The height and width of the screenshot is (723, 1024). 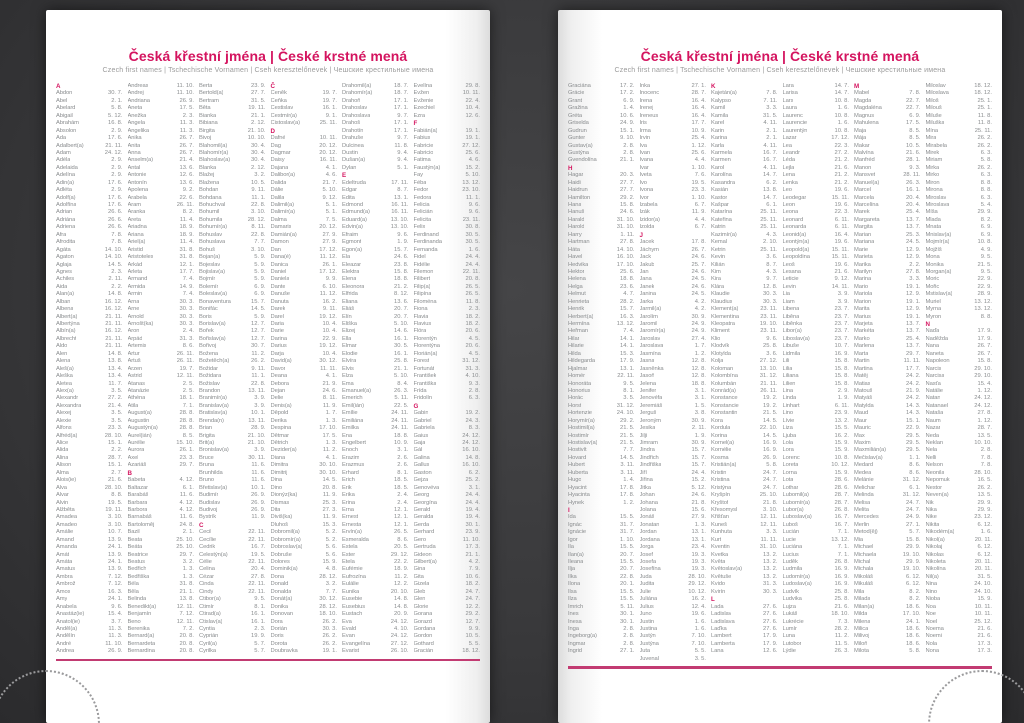 What do you see at coordinates (471, 465) in the screenshot?
I see `name-day-date: 16. 10.` at bounding box center [471, 465].